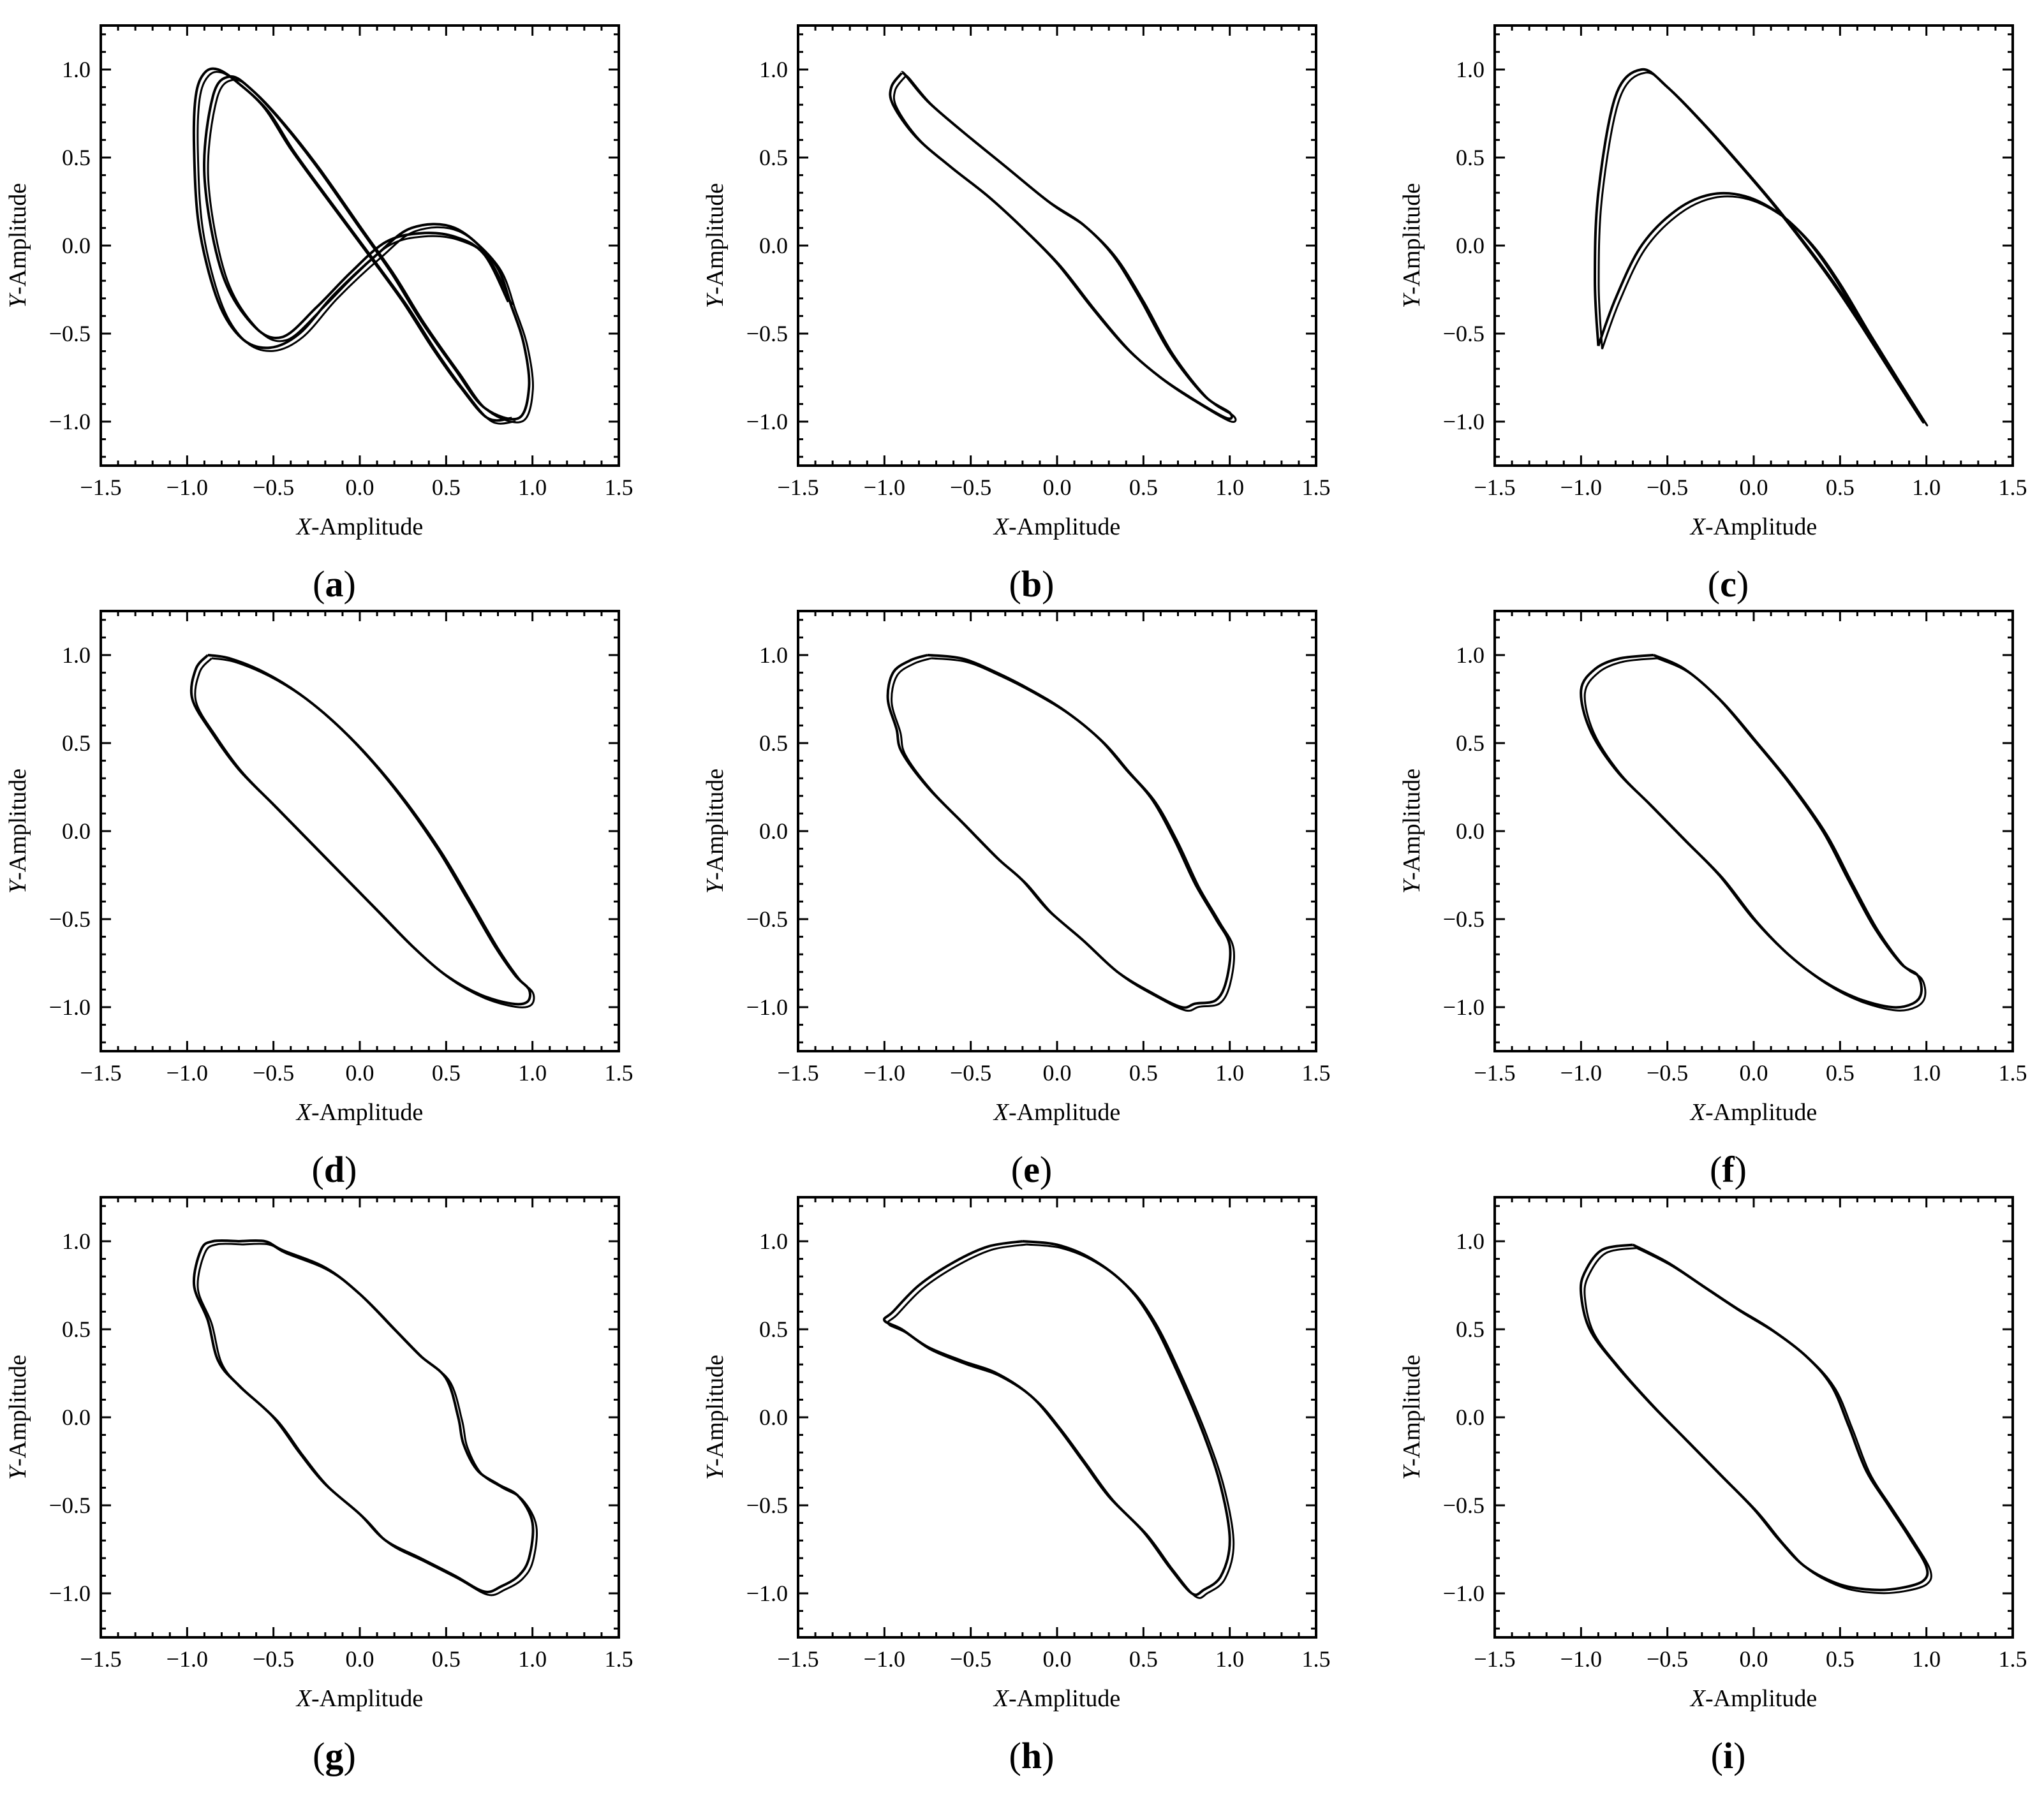  What do you see at coordinates (334, 1755) in the screenshot?
I see `panel-label: (g)` at bounding box center [334, 1755].